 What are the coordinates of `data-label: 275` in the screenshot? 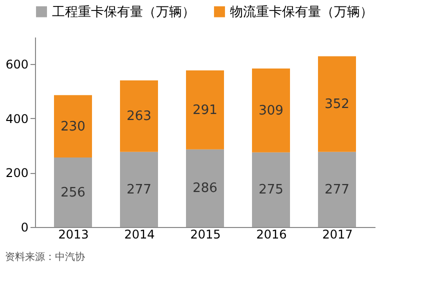 It's located at (271, 190).